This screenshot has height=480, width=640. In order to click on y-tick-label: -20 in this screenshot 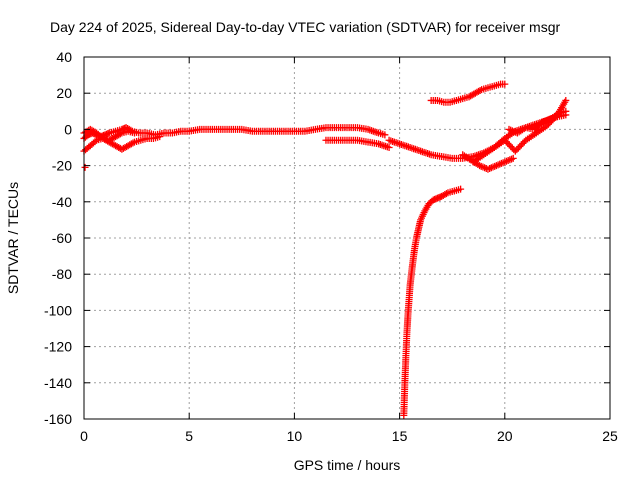, I will do `click(62, 166)`.